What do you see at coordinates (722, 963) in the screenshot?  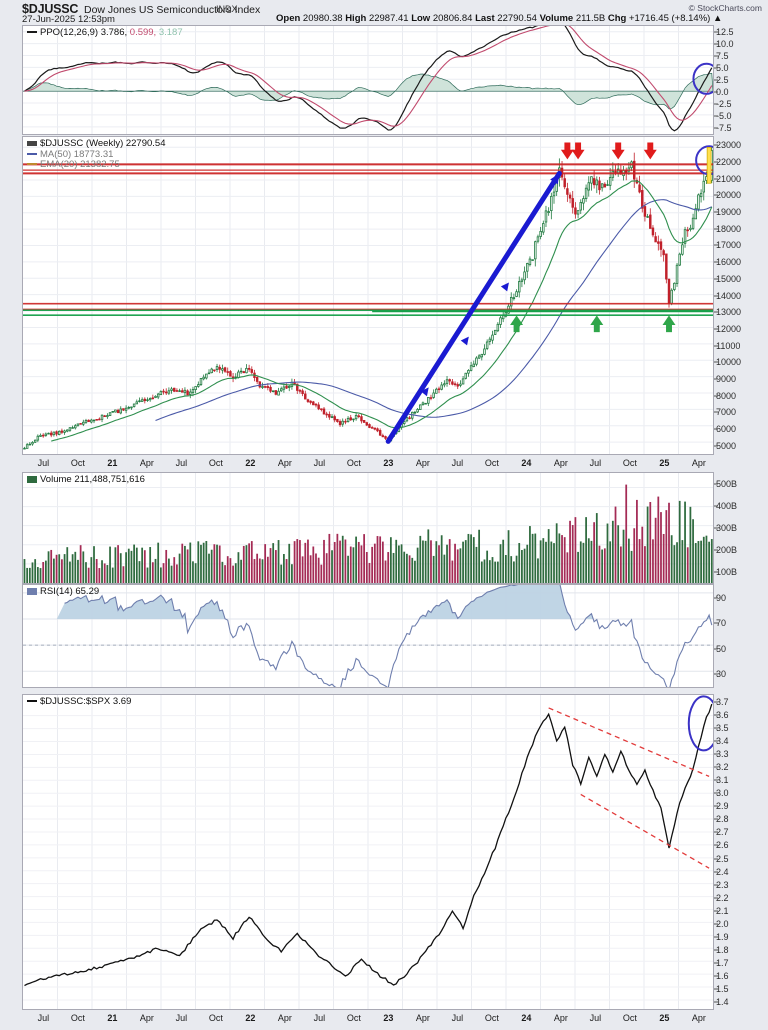 I see `axis-tick-label: 1.7` at bounding box center [722, 963].